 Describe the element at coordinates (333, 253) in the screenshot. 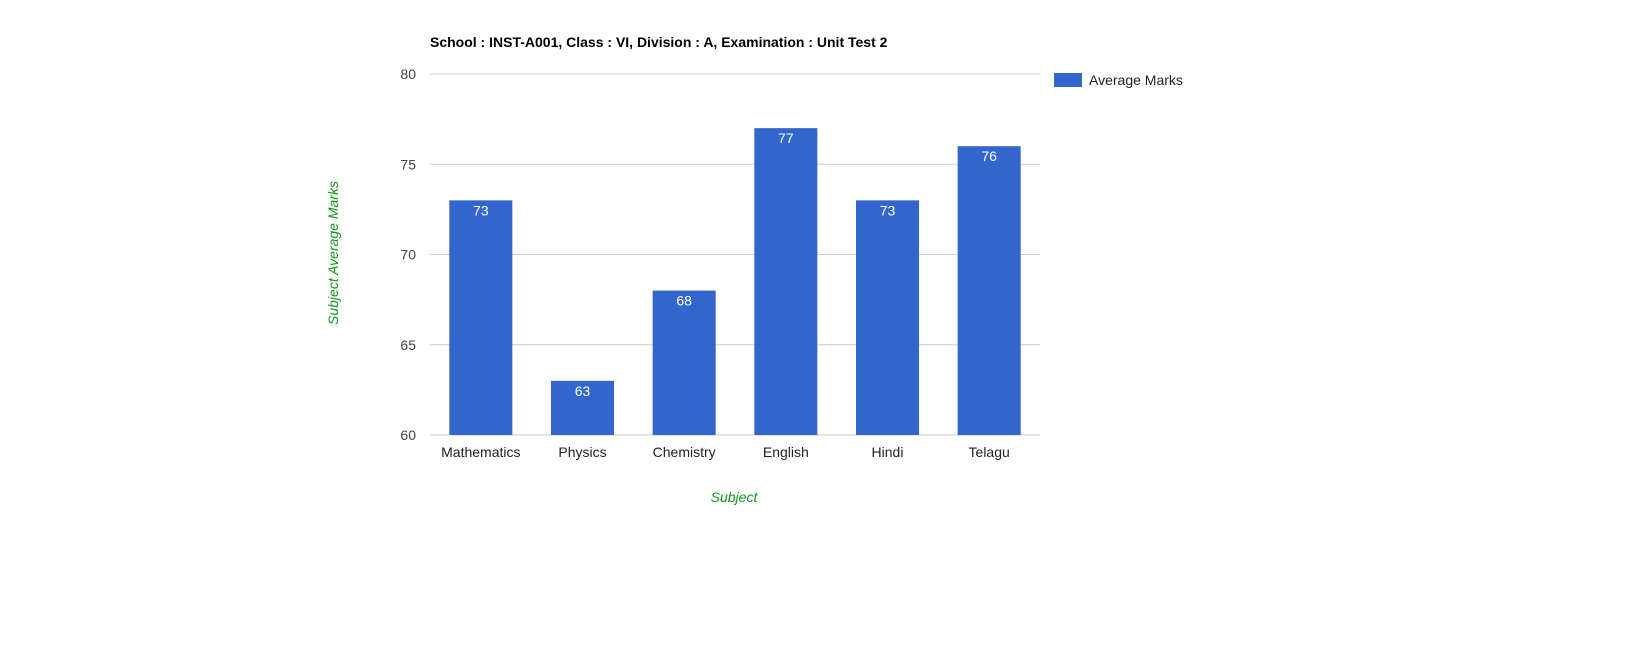

I see `y-axis-title: Subject Average Marks` at that location.